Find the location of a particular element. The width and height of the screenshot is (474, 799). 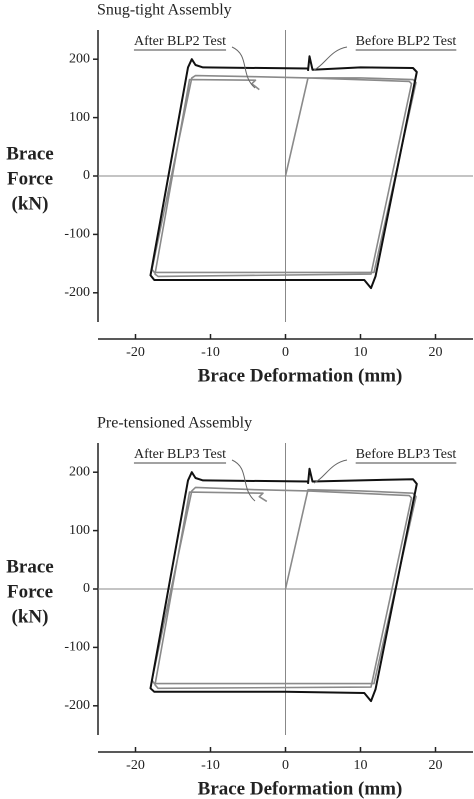

hysteresis-line is located at coordinates (284, 588).